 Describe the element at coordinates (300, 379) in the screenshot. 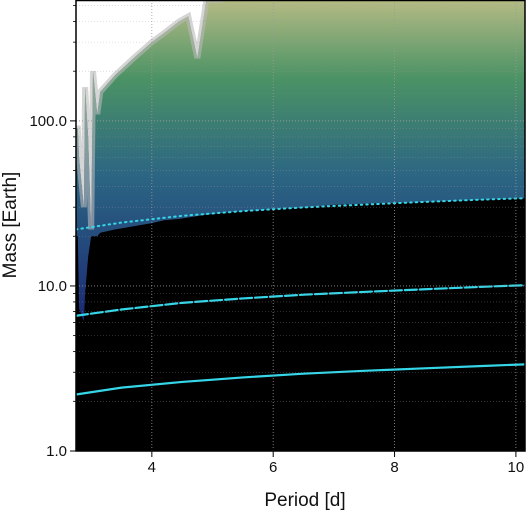

I see `series-solid-curve` at that location.